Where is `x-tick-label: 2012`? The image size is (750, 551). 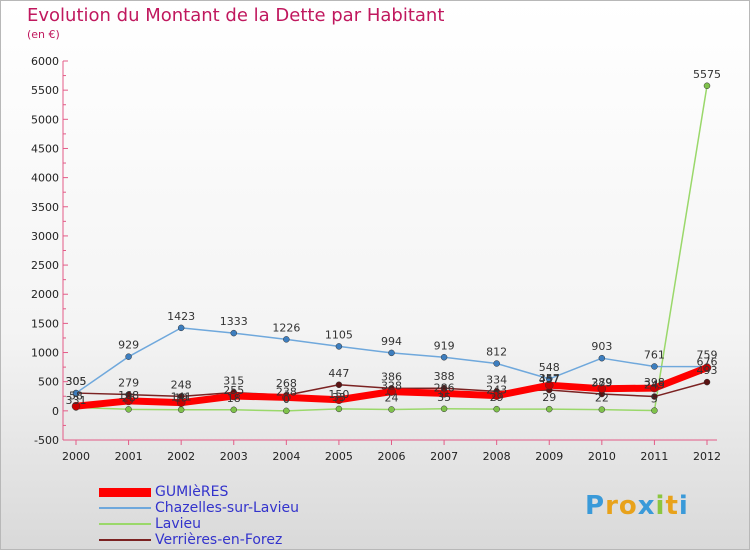
x-tick-label: 2012 is located at coordinates (707, 456).